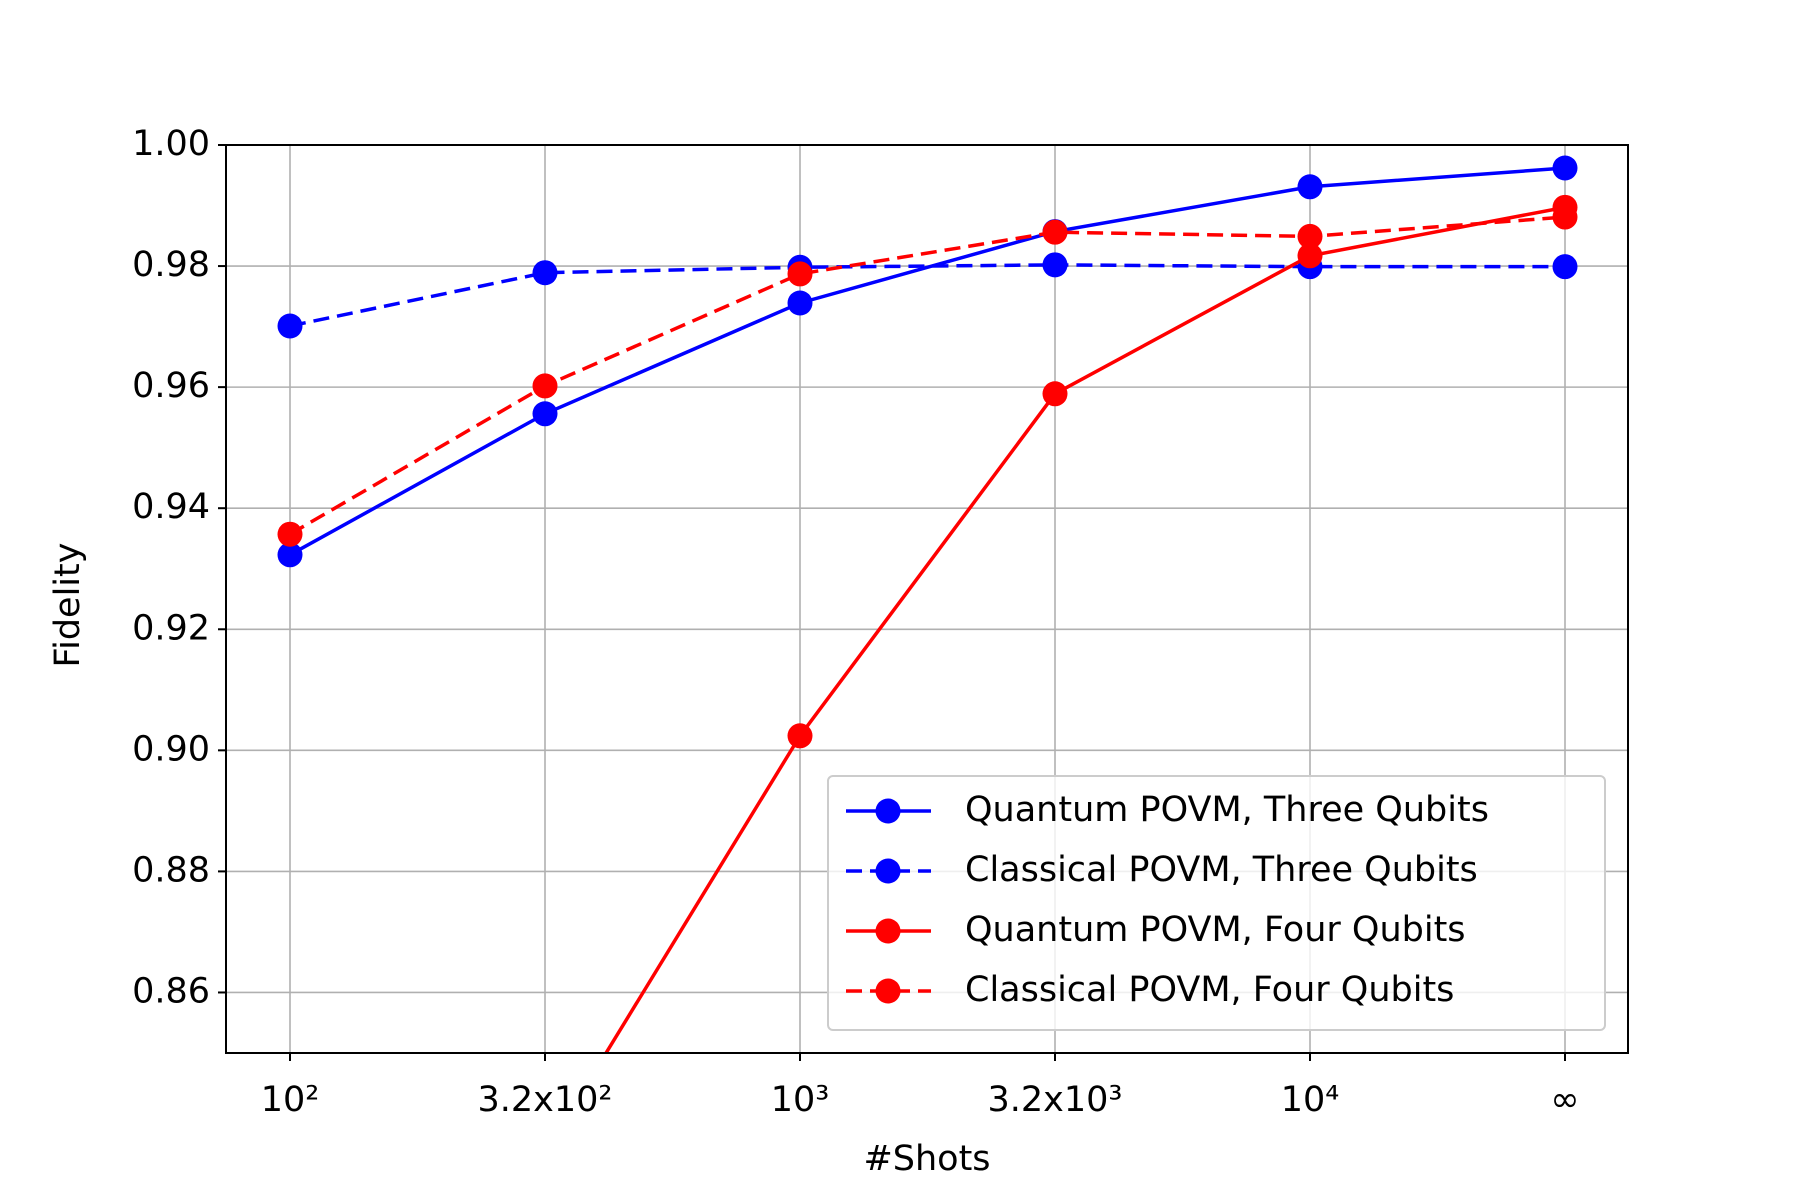  Describe the element at coordinates (1055, 1100) in the screenshot. I see `x-tick-label: 3.2x10³` at that location.